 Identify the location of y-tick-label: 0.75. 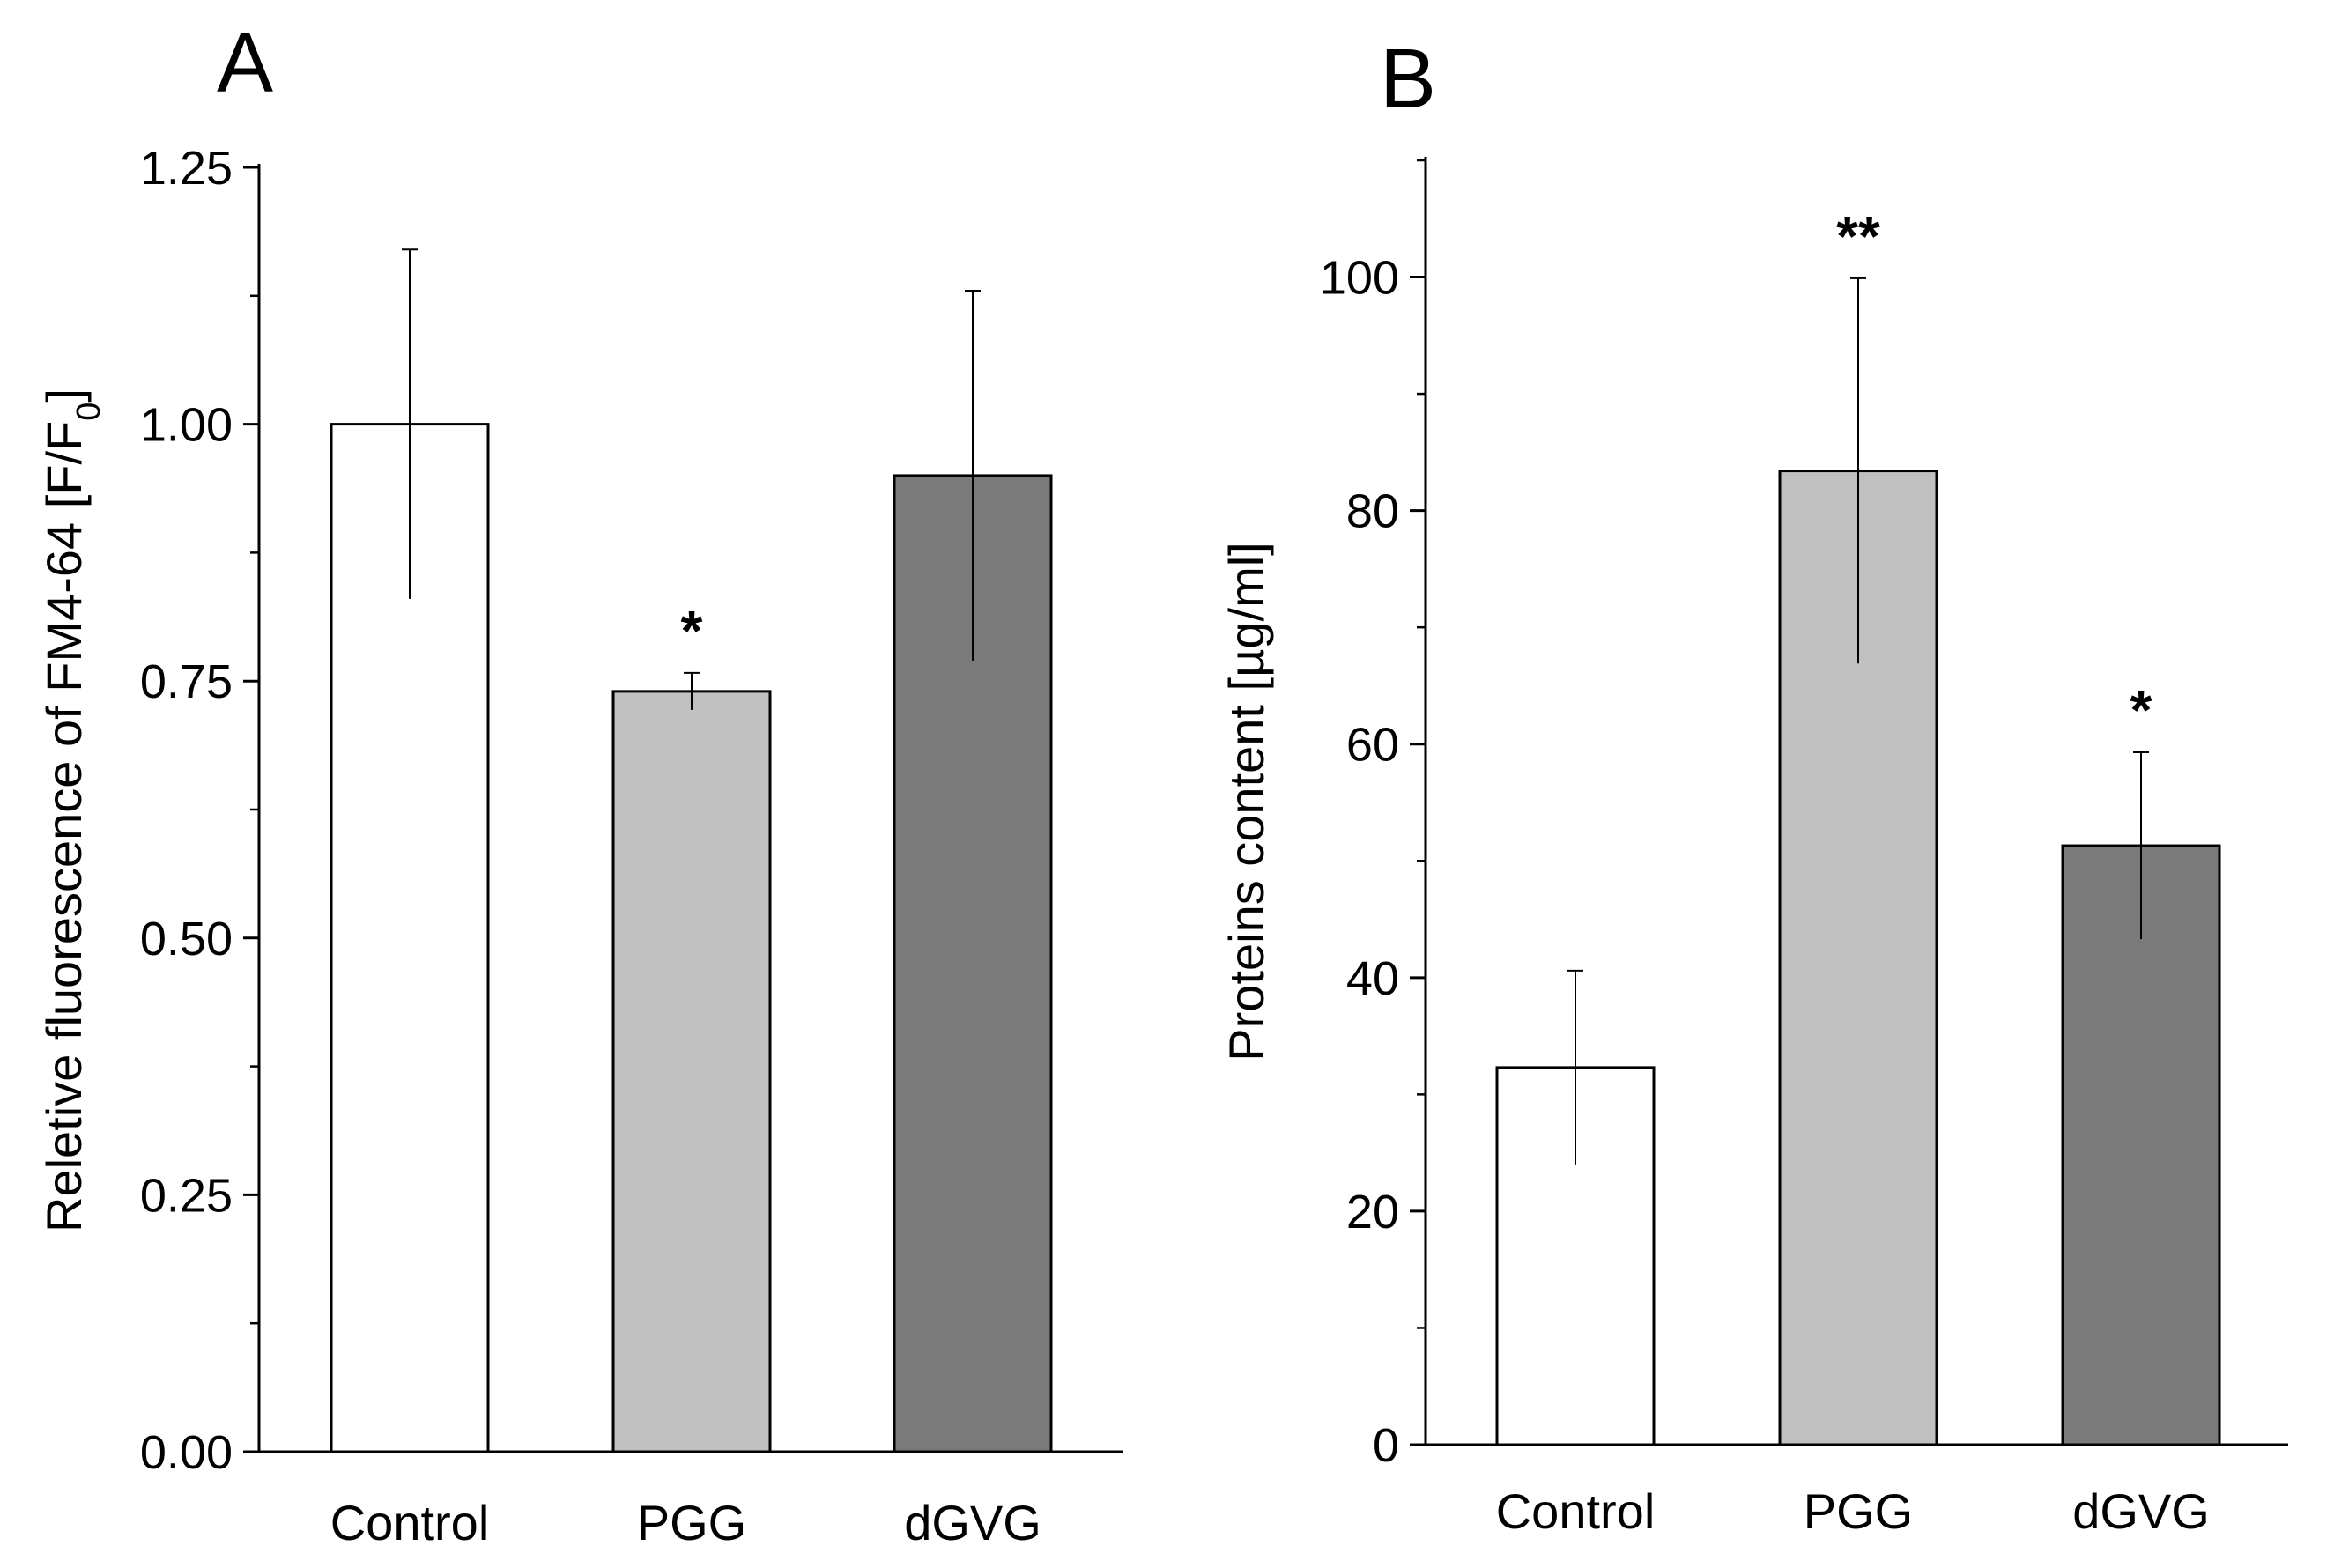
(186, 681).